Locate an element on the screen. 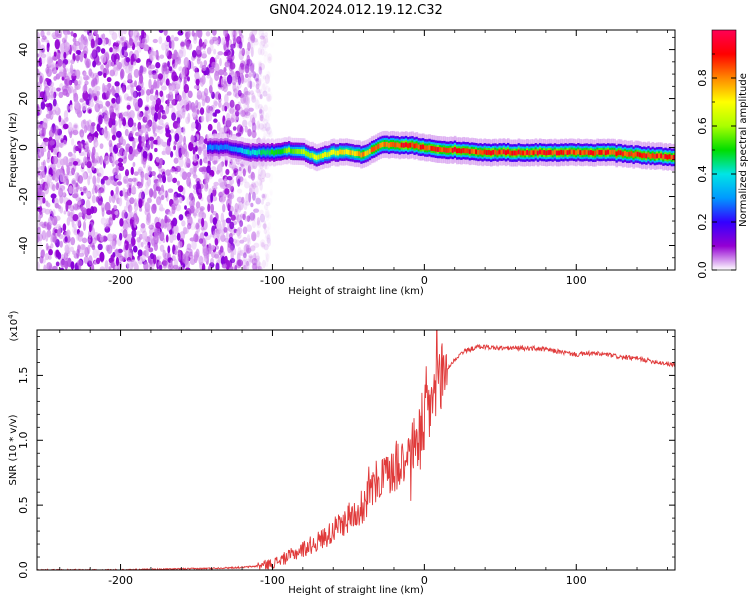  snr-y-tick-label: 0.5 is located at coordinates (23, 505).